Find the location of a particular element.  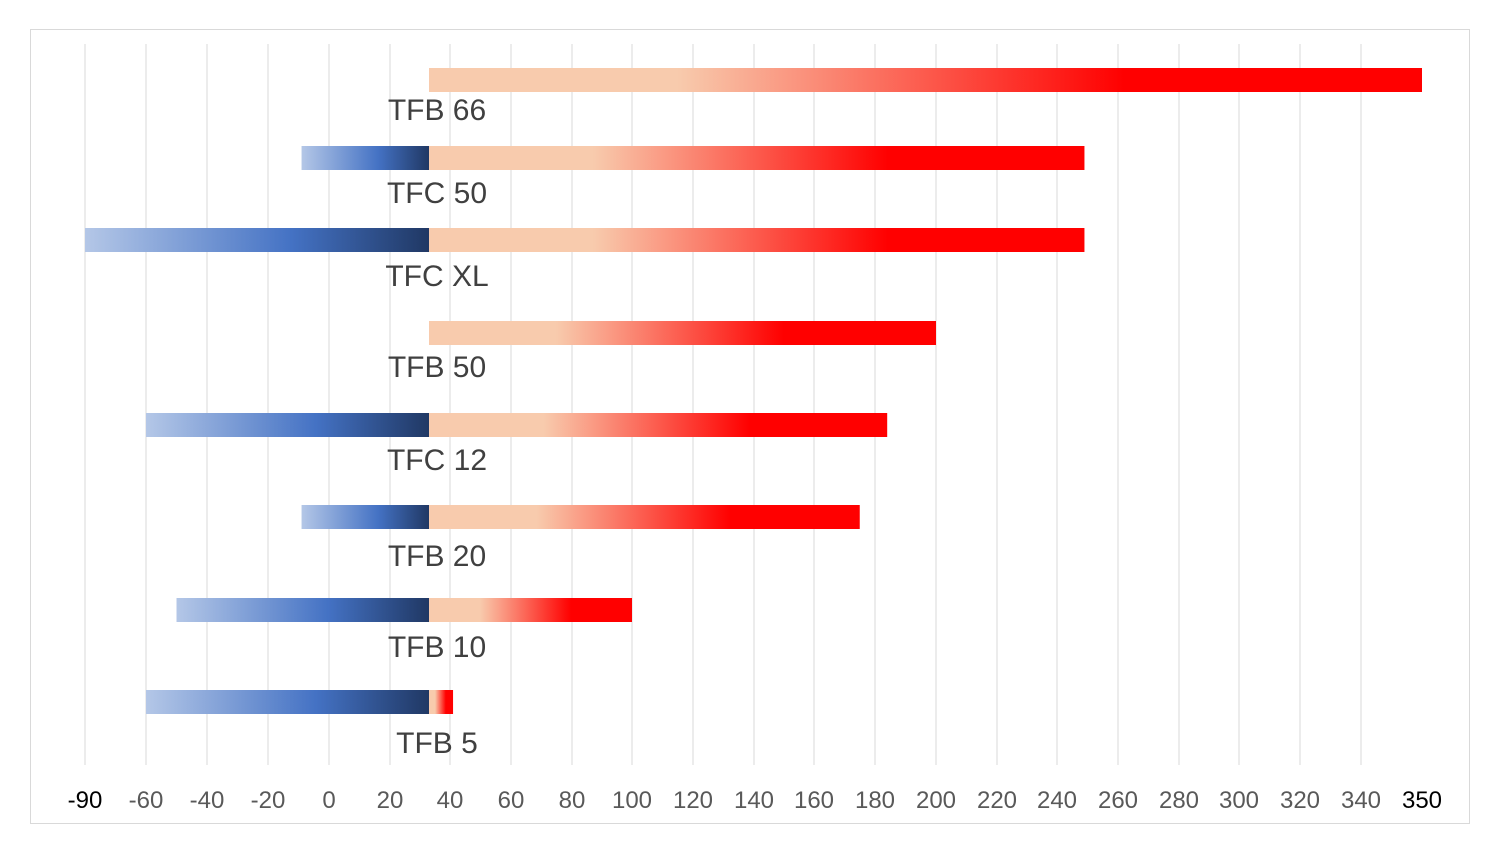

x-tick-label: 140 is located at coordinates (754, 800).